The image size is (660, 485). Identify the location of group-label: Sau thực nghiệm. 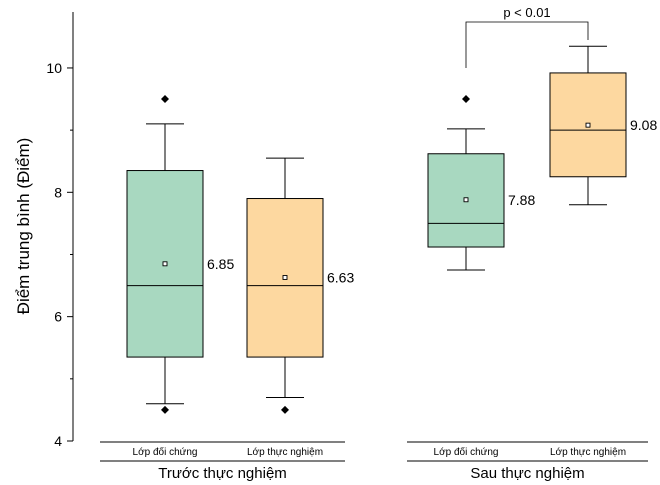
(527, 473).